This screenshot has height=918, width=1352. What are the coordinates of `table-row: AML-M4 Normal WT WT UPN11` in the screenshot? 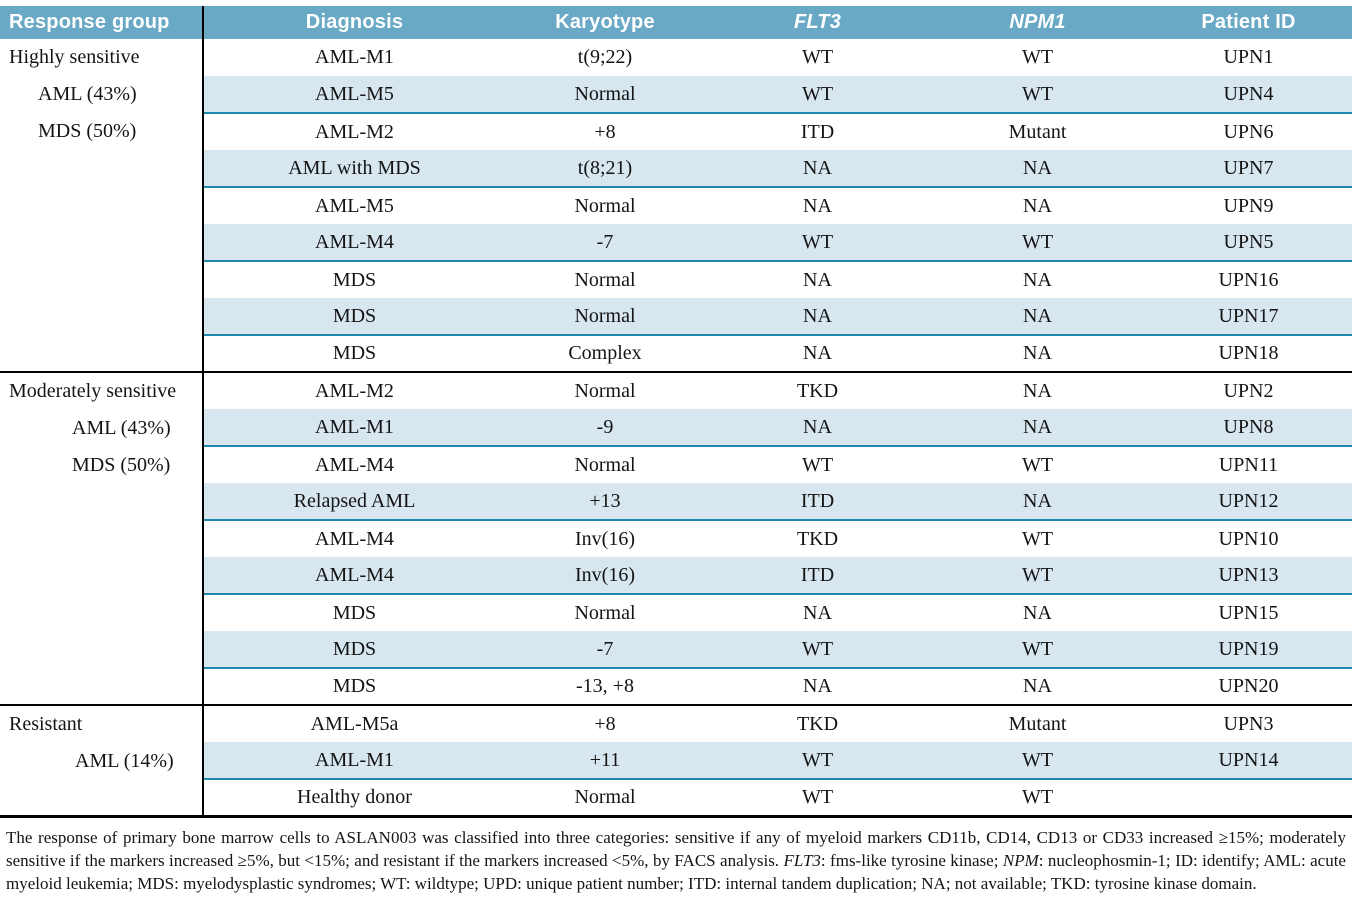 It's located at (676, 464).